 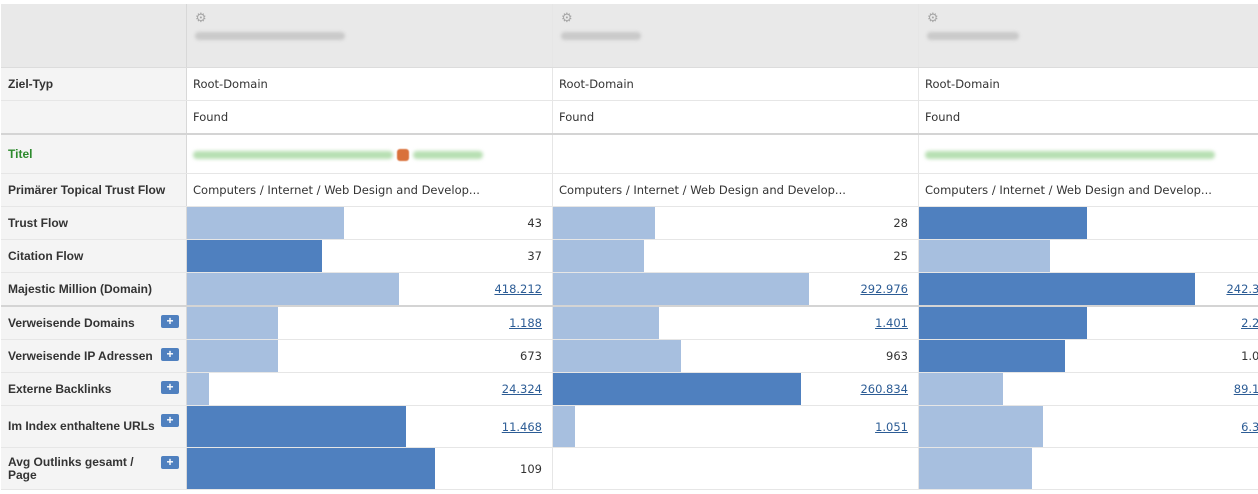 What do you see at coordinates (1088, 356) in the screenshot?
I see `metric-cell: 1.095` at bounding box center [1088, 356].